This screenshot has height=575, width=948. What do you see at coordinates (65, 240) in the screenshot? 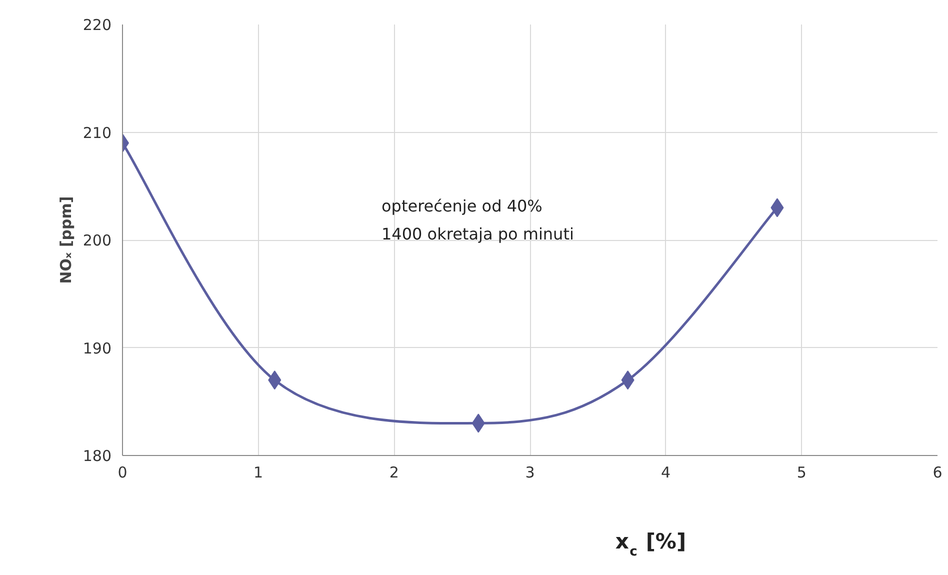
I see `y-axis-title: NOₓ [ppm]` at bounding box center [65, 240].